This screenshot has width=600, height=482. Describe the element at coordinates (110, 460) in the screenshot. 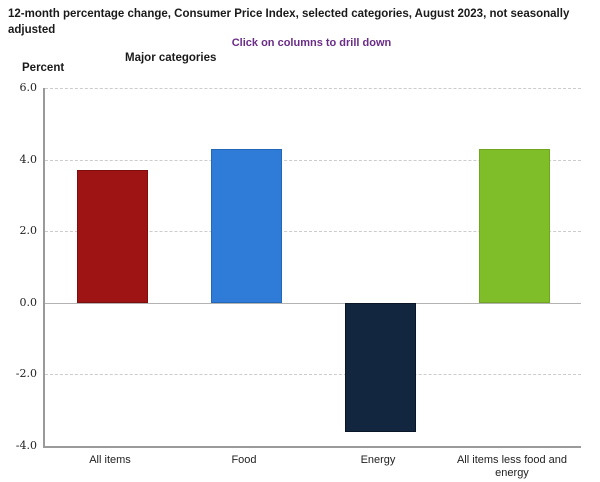

I see `category-label-all-items: All items` at that location.